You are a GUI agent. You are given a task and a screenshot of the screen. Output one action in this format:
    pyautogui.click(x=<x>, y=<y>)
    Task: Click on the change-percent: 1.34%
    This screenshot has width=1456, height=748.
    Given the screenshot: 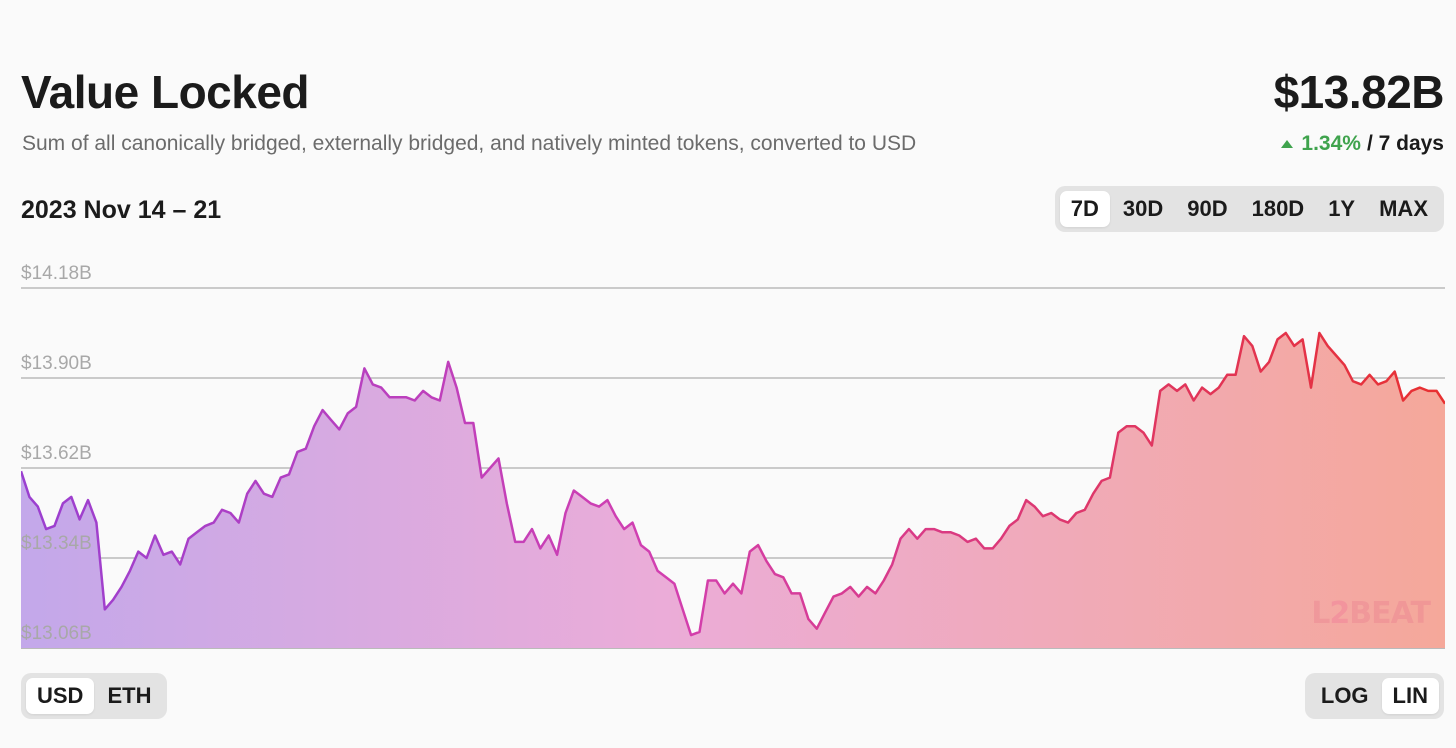 What is the action you would take?
    pyautogui.click(x=1331, y=143)
    